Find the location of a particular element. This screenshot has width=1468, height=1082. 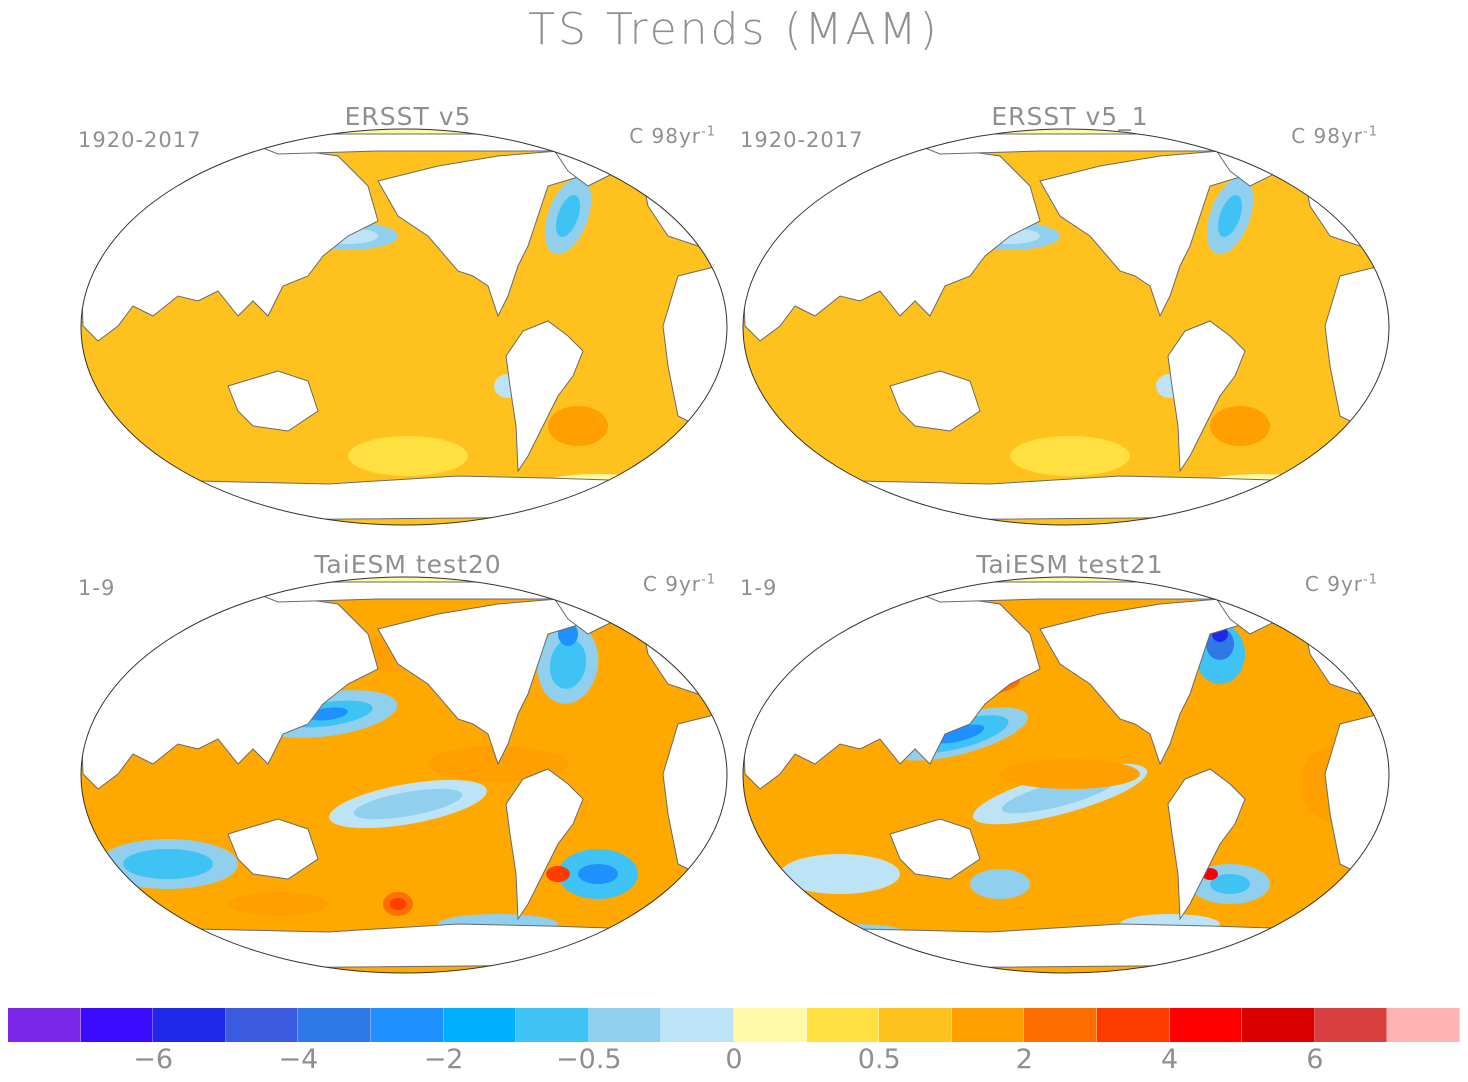

colorbar-tick-label: −6 is located at coordinates (153, 1059).